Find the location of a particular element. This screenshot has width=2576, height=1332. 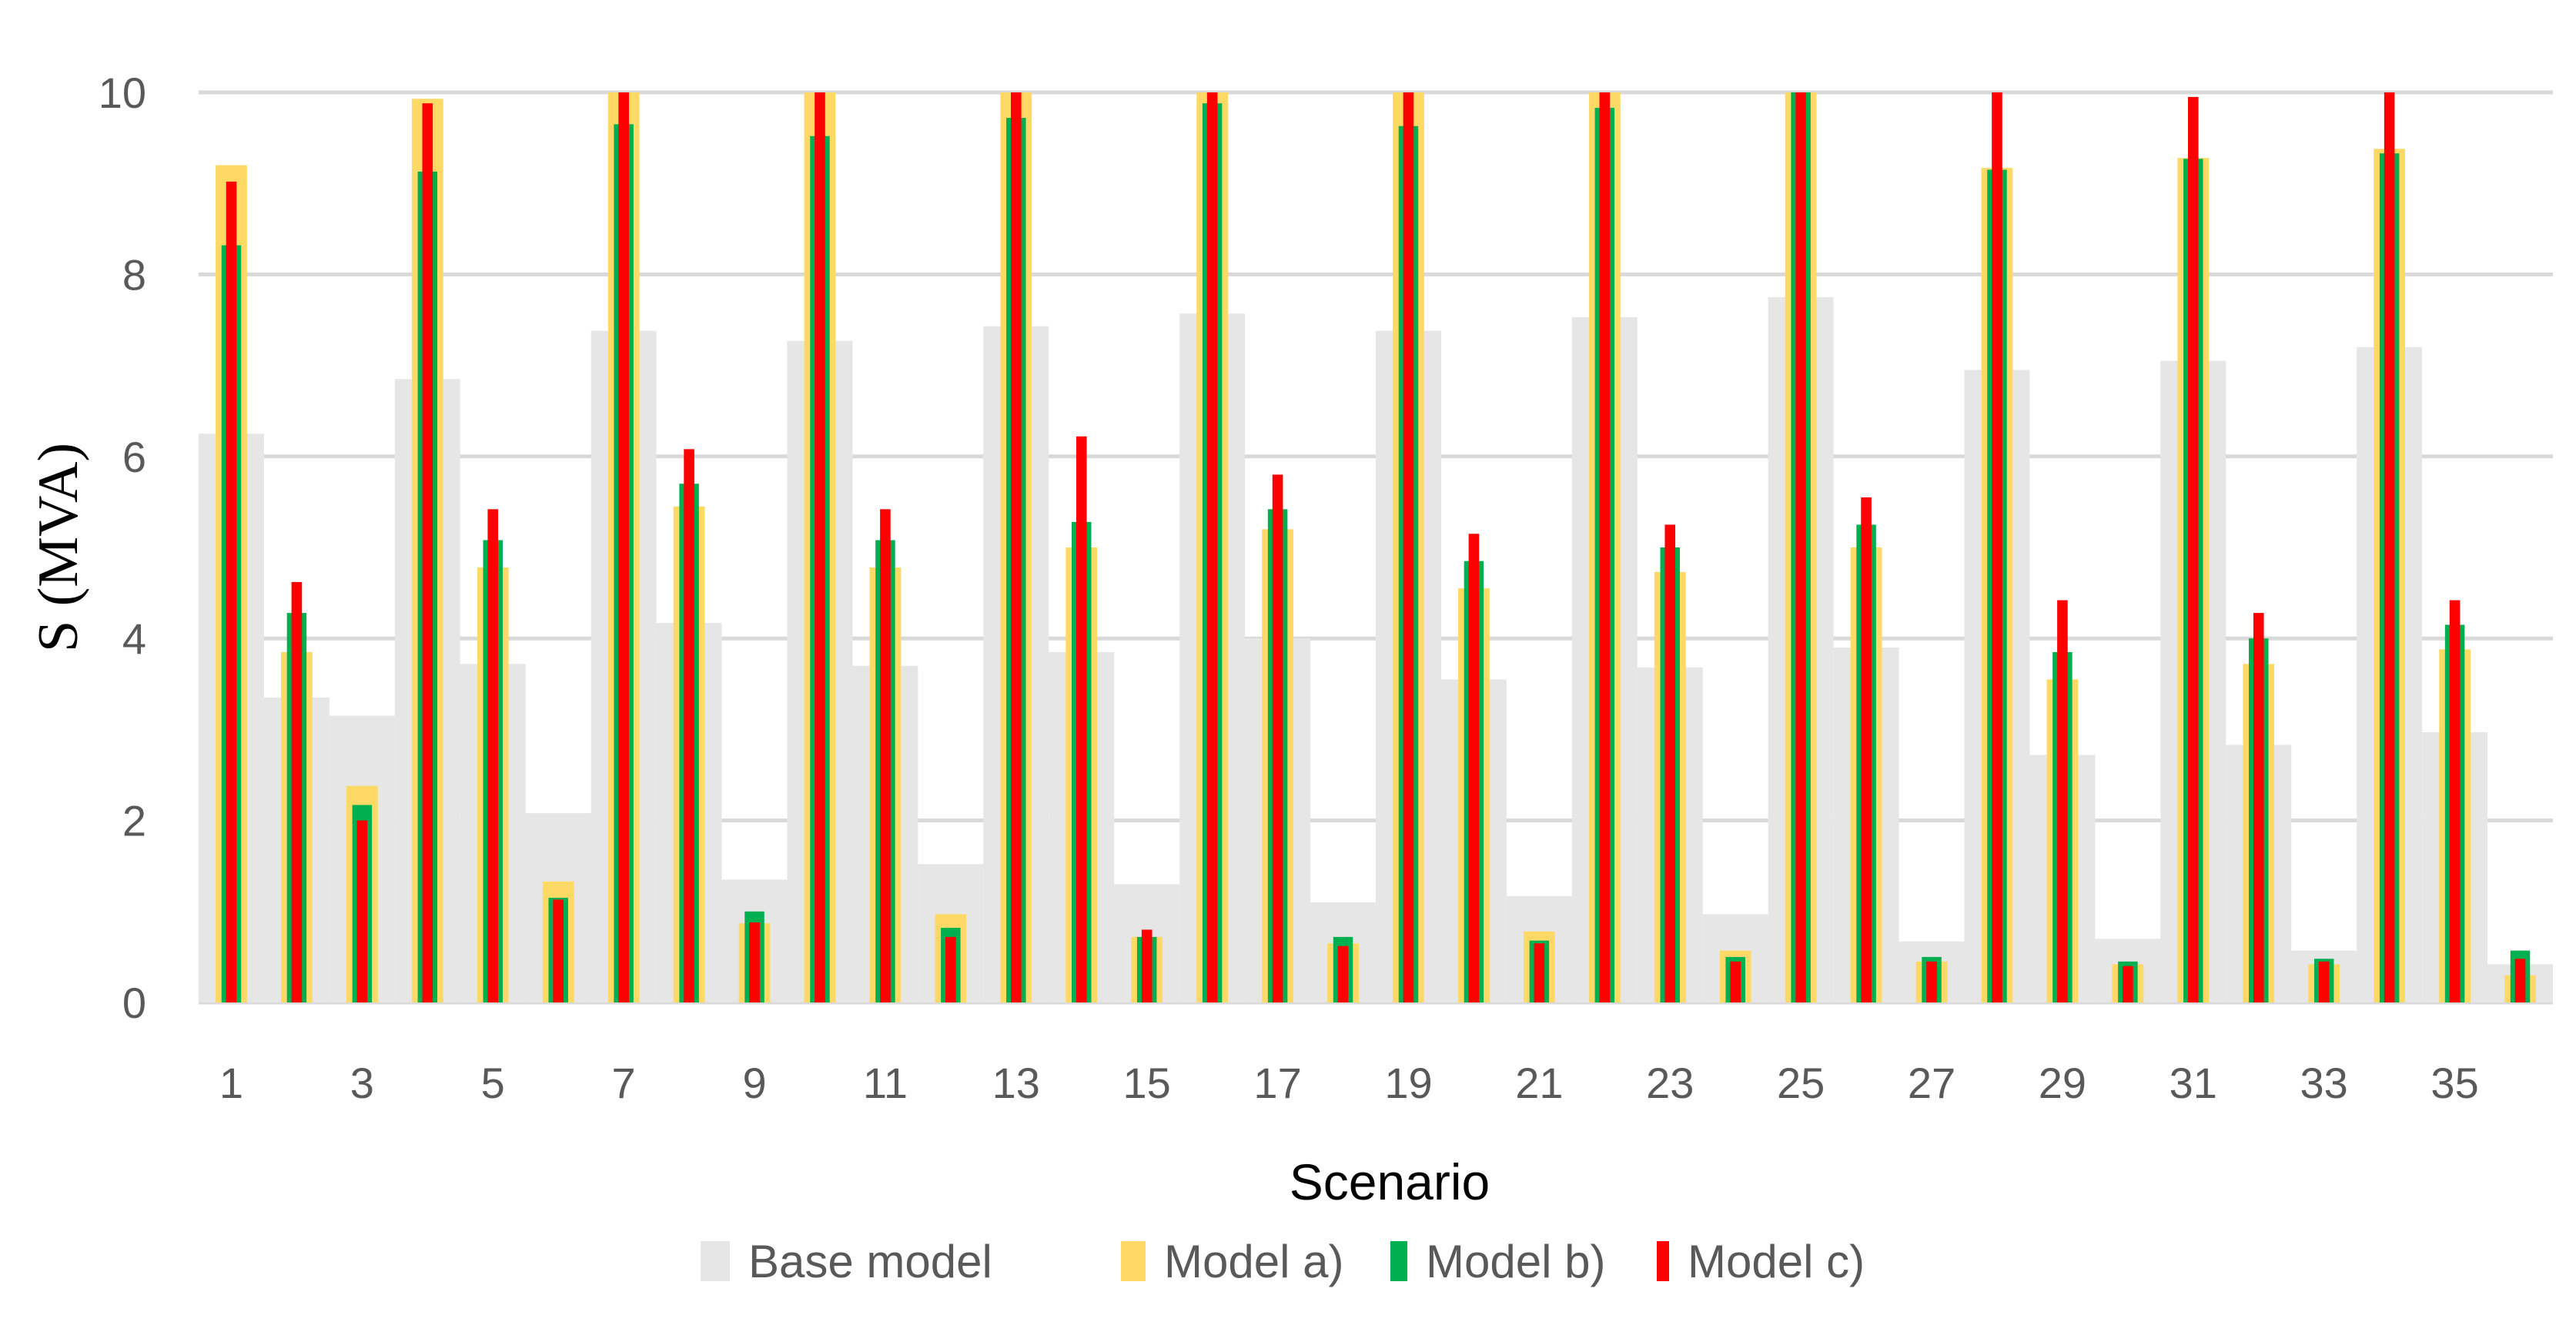

y-tick-label: 2 is located at coordinates (134, 821).